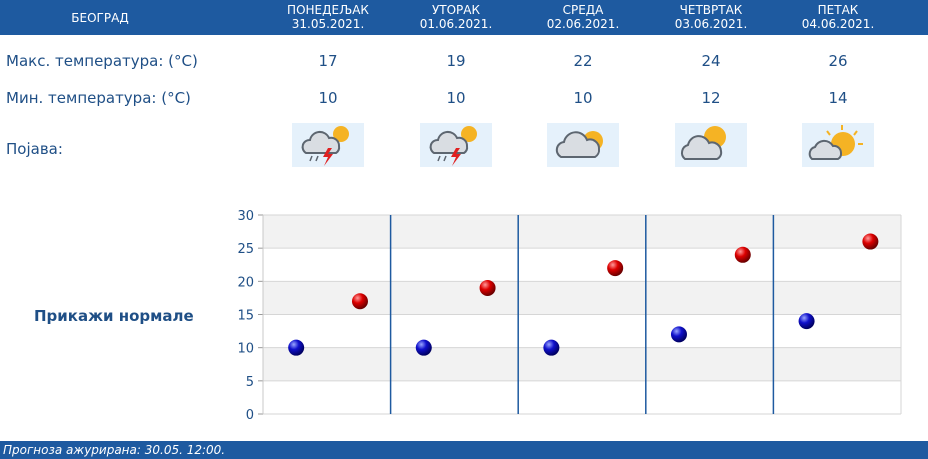 Image resolution: width=928 pixels, height=459 pixels. I want to click on y-tick-label: 25, so click(245, 249).